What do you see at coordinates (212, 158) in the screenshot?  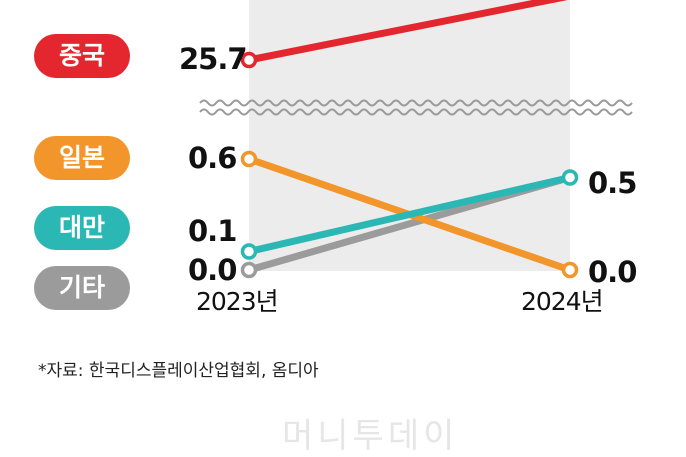 I see `data-label-japan-2023: 0.6` at bounding box center [212, 158].